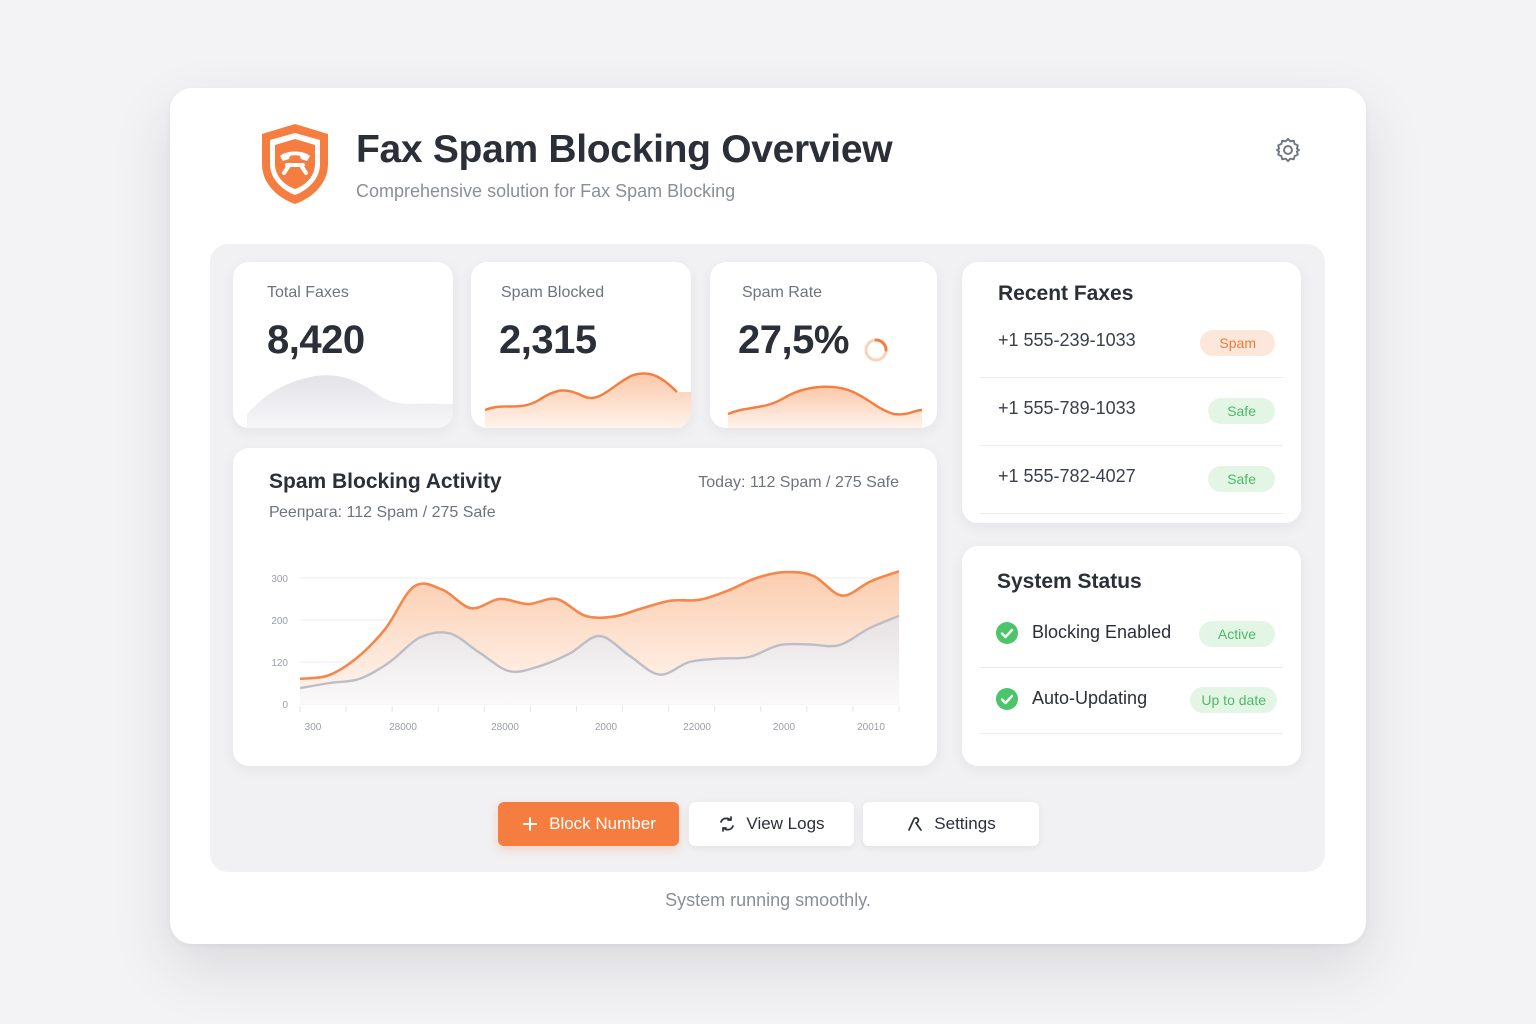 This screenshot has width=1536, height=1024. What do you see at coordinates (553, 292) in the screenshot?
I see `stat-label: Spam Blocked` at bounding box center [553, 292].